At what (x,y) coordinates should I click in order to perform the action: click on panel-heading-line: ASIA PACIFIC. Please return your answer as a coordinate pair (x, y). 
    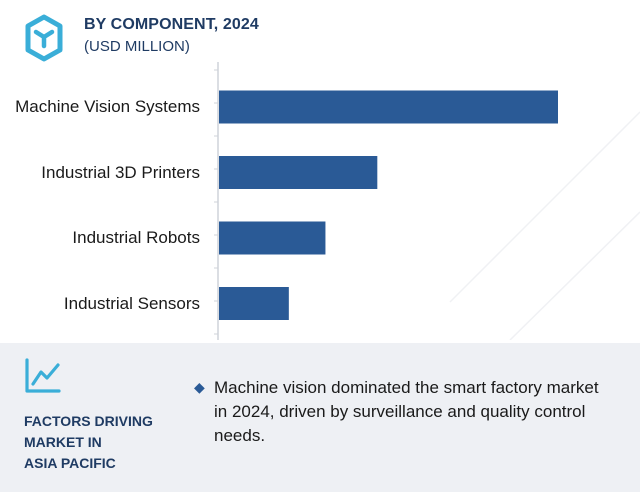
    Looking at the image, I should click on (70, 463).